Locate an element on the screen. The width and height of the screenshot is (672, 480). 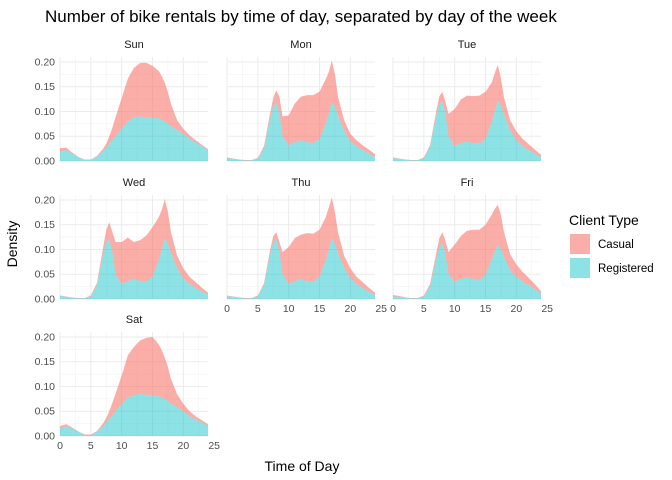
panel-wed: Wed 0.00 0.05 0.10 0.15 0.20 is located at coordinates (121, 241).